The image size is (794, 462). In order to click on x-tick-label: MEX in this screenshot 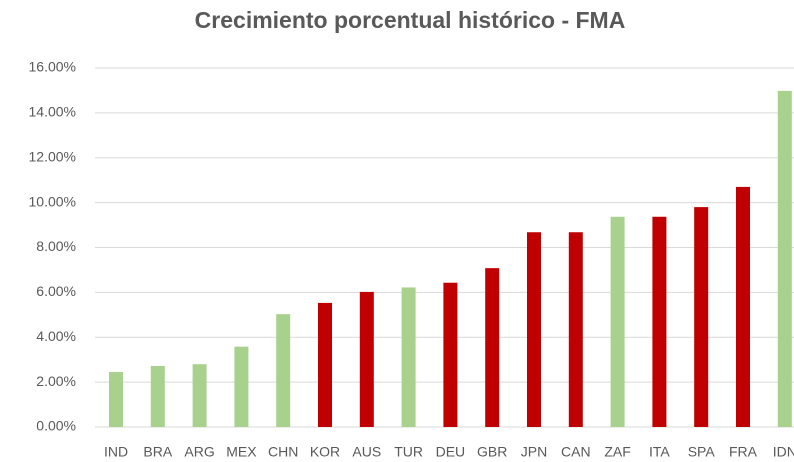, I will do `click(241, 452)`.